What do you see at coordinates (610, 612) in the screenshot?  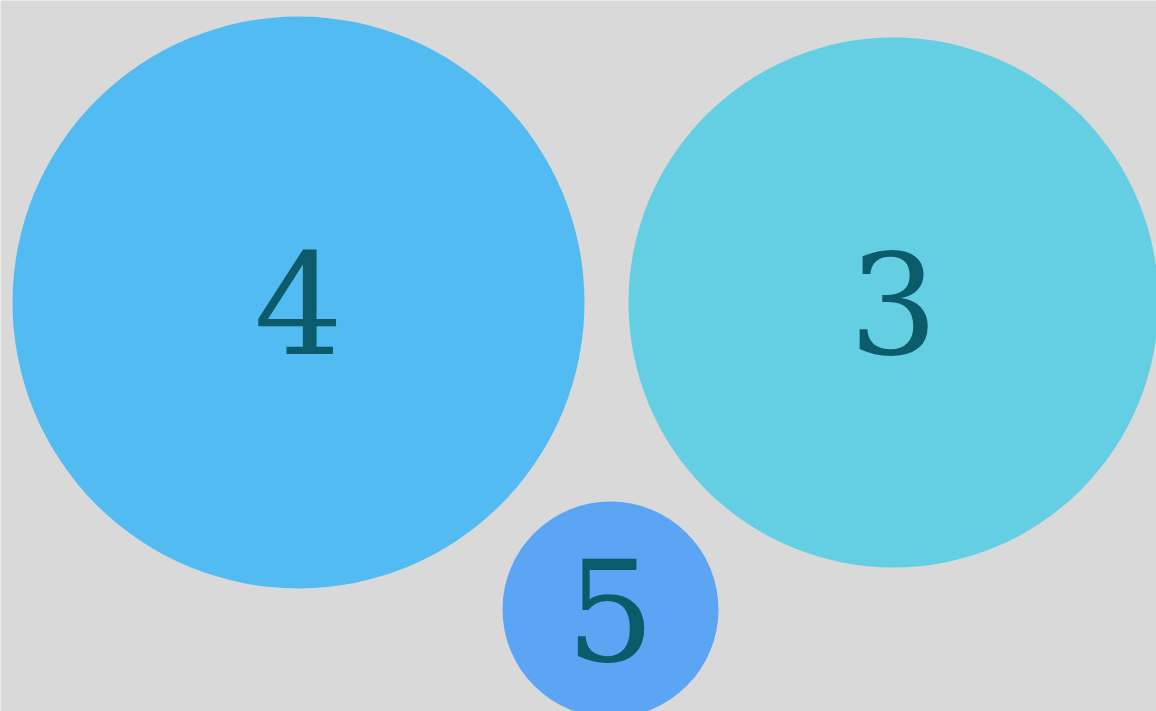 I see `data-label: 5` at bounding box center [610, 612].